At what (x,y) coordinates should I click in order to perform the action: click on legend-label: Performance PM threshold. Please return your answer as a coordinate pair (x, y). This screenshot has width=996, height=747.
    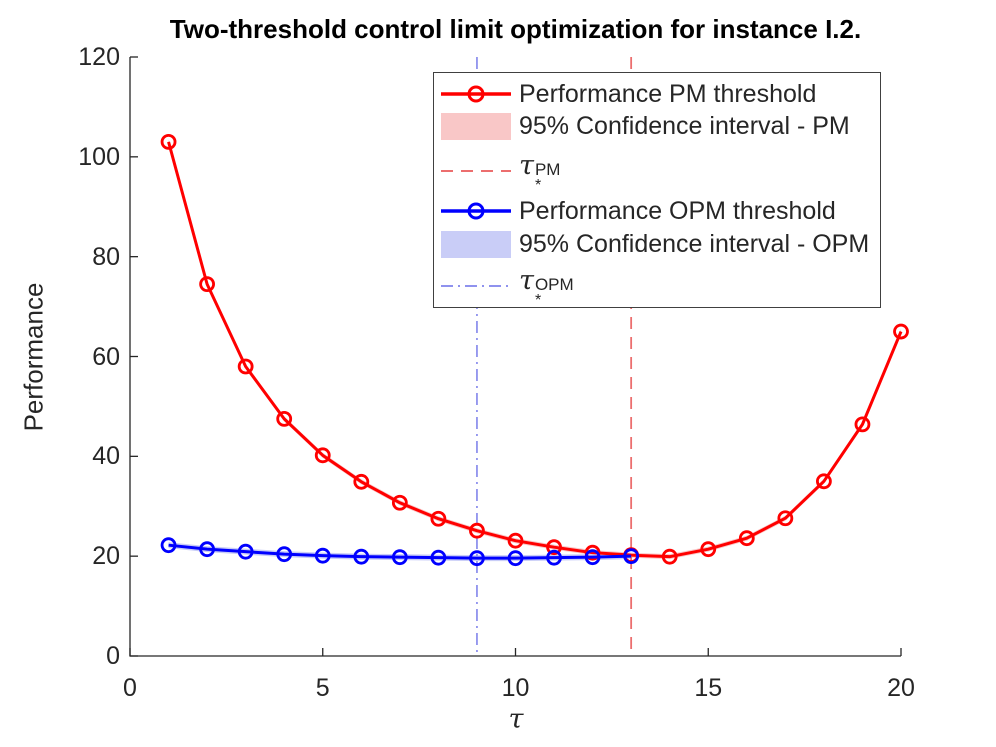
    Looking at the image, I should click on (668, 93).